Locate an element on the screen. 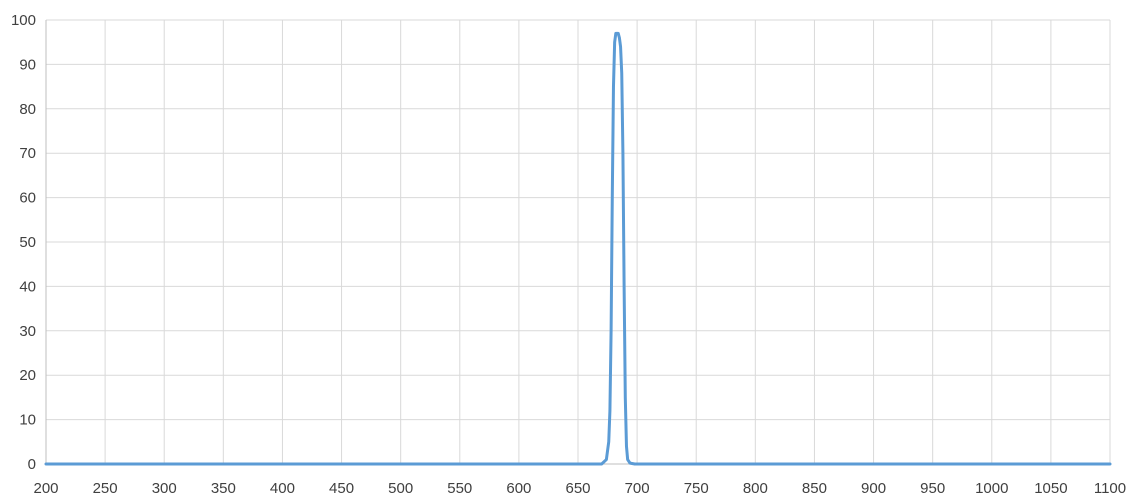 This screenshot has width=1133, height=501. x-tick-label: 1050 is located at coordinates (1050, 488).